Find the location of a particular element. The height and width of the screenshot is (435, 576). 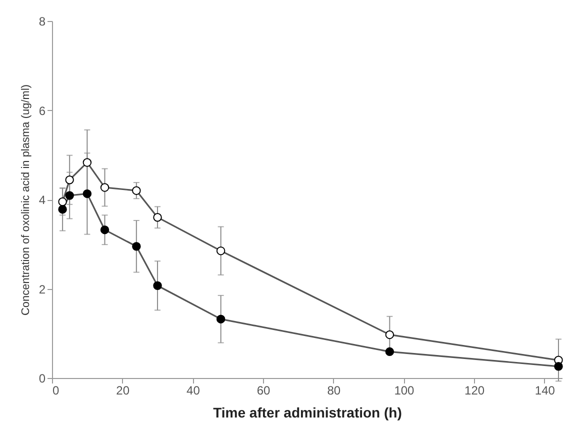

x-tick-label: 40 is located at coordinates (193, 391).